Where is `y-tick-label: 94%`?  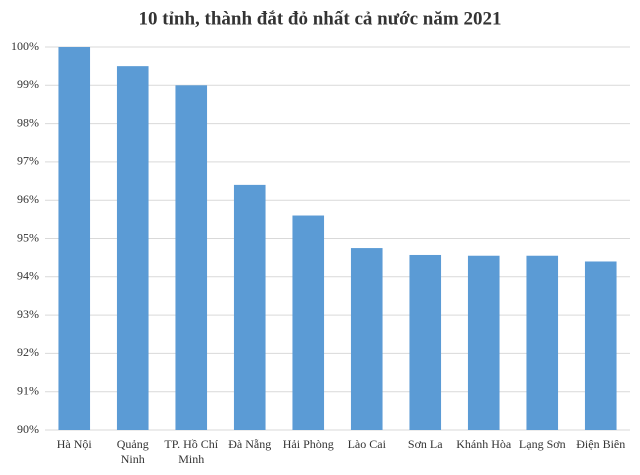 y-tick-label: 94% is located at coordinates (28, 276).